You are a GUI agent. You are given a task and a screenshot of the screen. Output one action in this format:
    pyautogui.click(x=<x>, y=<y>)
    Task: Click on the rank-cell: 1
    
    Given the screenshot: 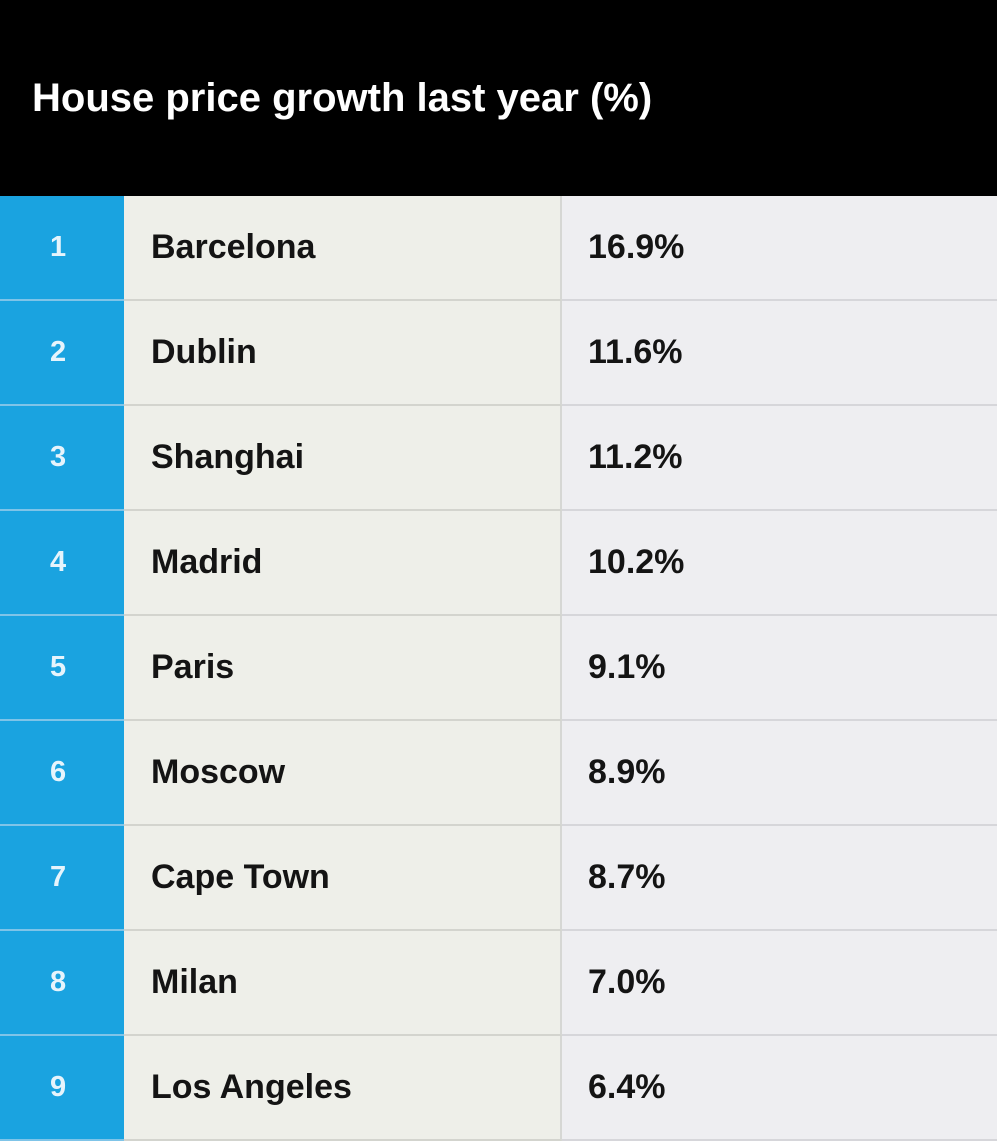 What is the action you would take?
    pyautogui.click(x=62, y=248)
    